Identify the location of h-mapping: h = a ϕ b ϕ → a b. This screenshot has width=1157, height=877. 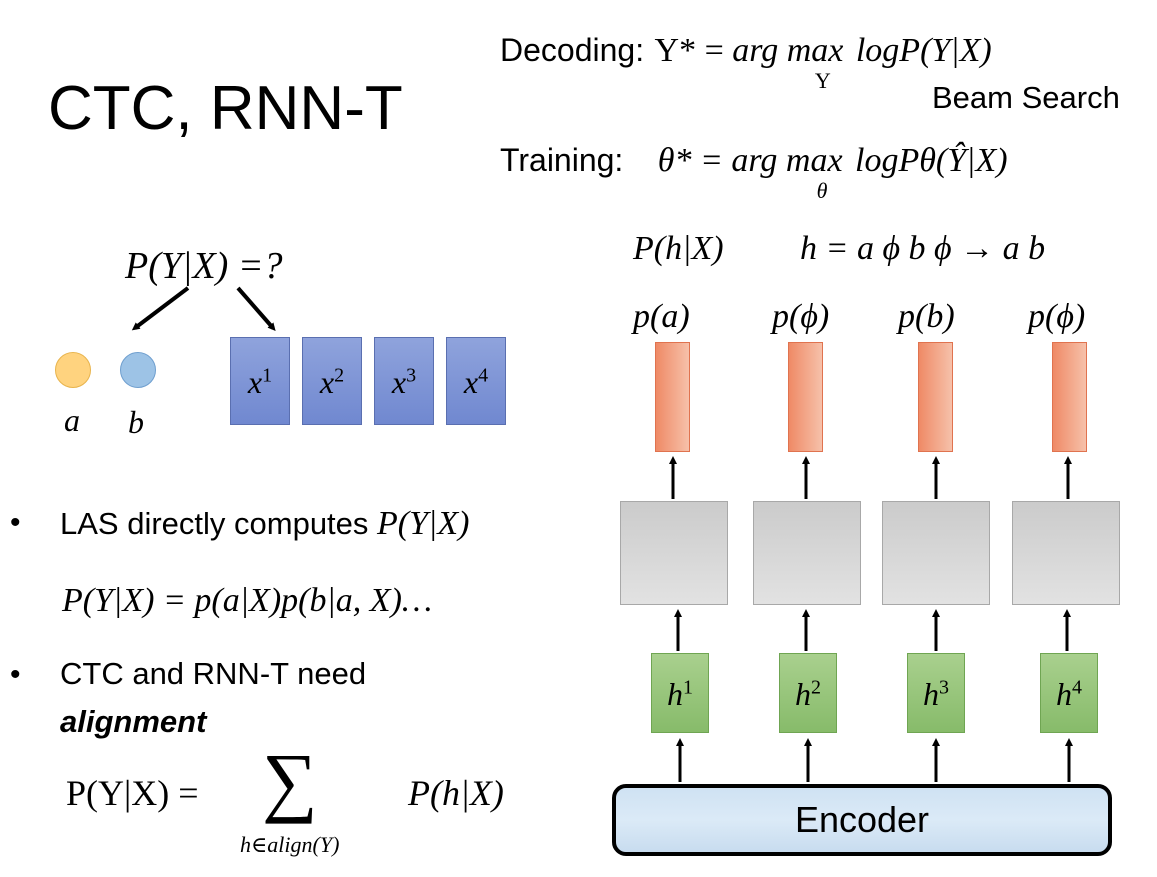
(923, 248).